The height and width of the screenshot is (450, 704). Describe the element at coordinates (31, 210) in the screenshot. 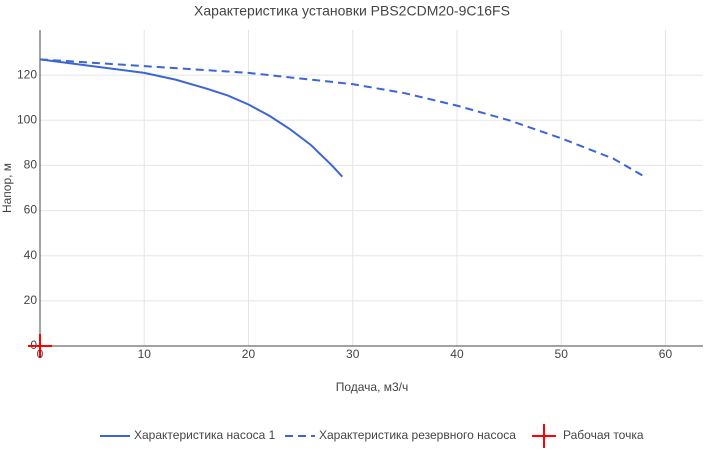

I see `y-tick-label: 60` at that location.